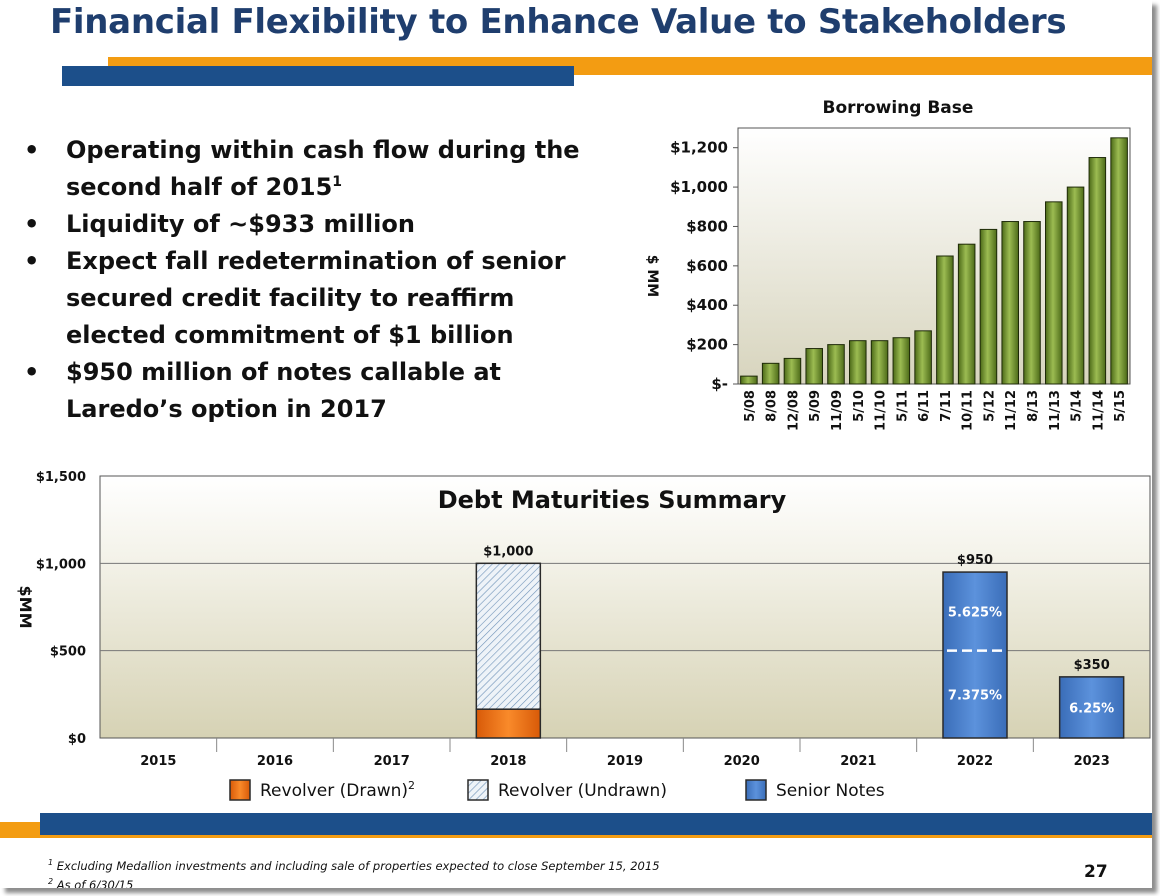 Image resolution: width=1160 pixels, height=896 pixels. Describe the element at coordinates (652, 276) in the screenshot. I see `y-axis-label: $ MM` at that location.